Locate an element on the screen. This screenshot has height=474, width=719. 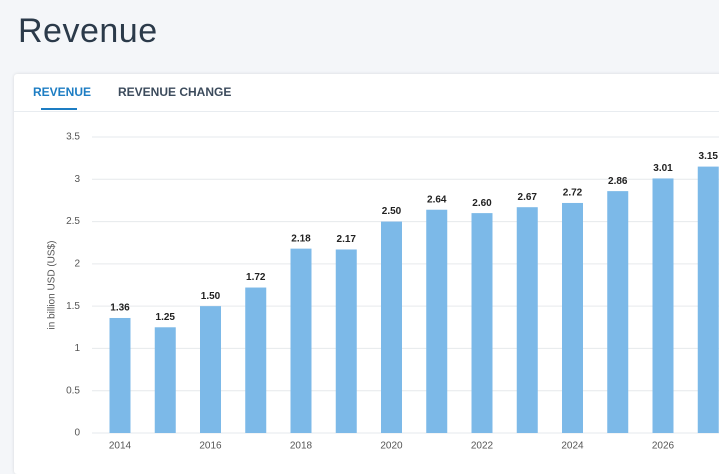
value-label: 2.72 is located at coordinates (573, 193).